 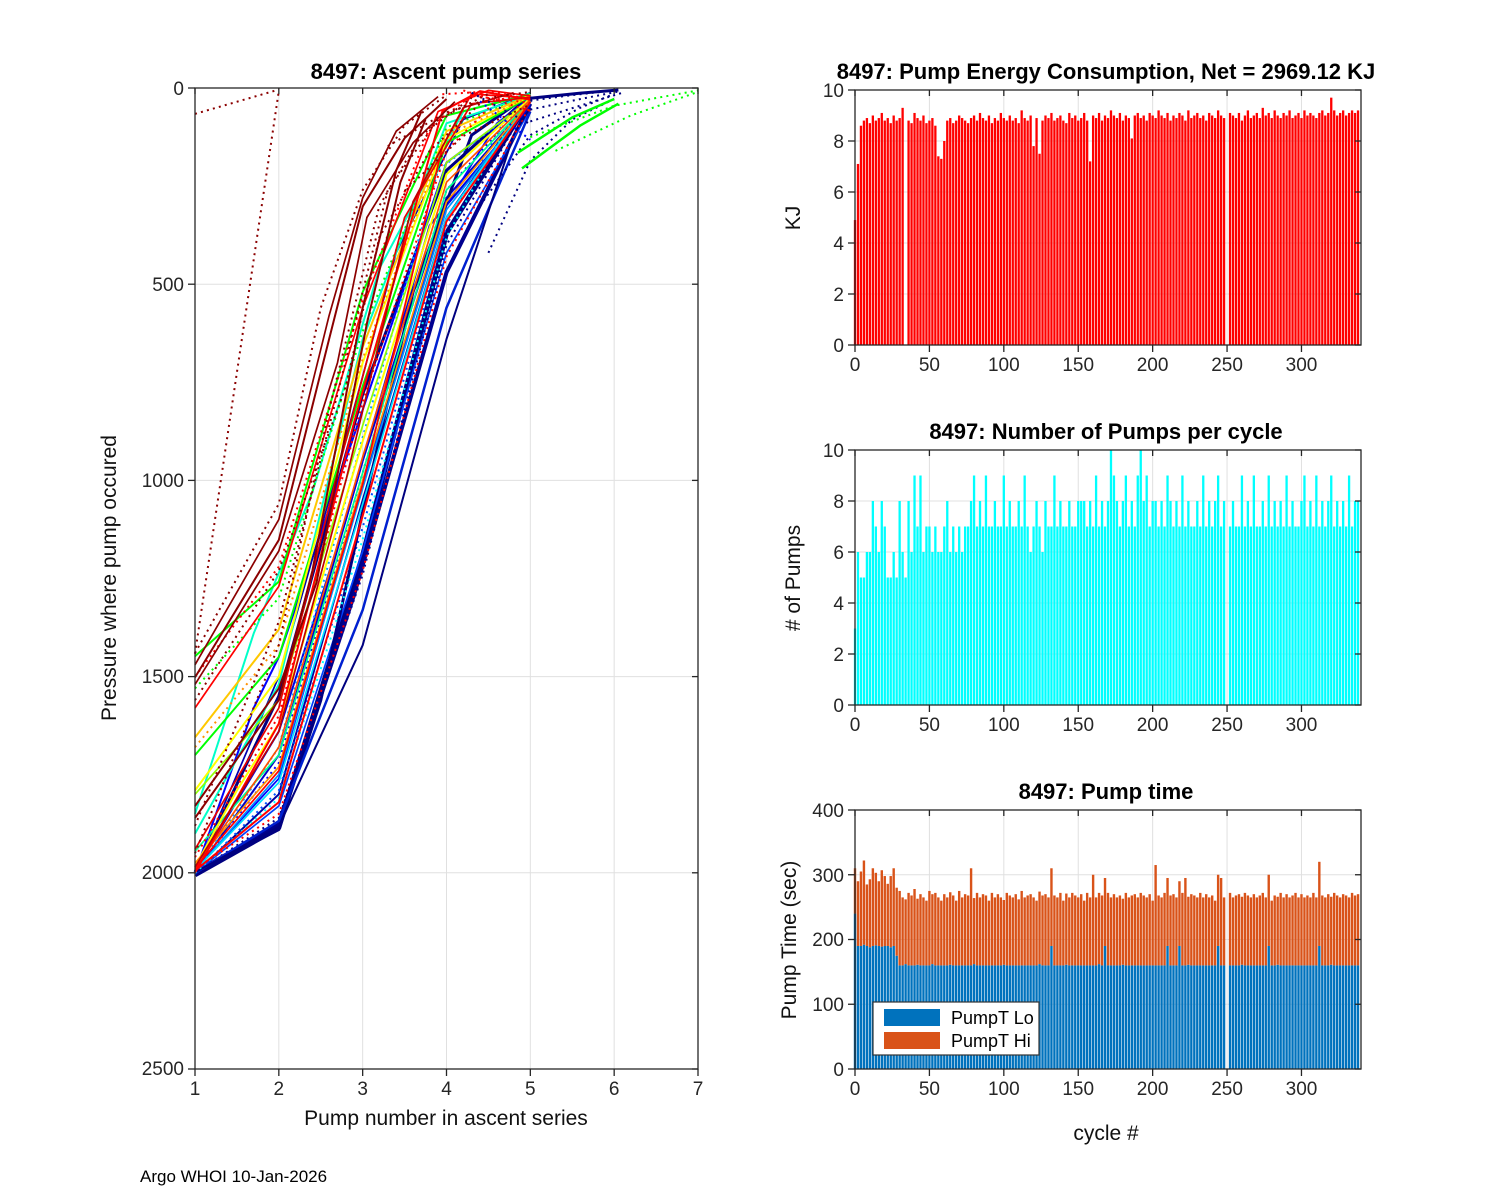 What do you see at coordinates (178, 89) in the screenshot?
I see `ascent-ytick-label: 0` at bounding box center [178, 89].